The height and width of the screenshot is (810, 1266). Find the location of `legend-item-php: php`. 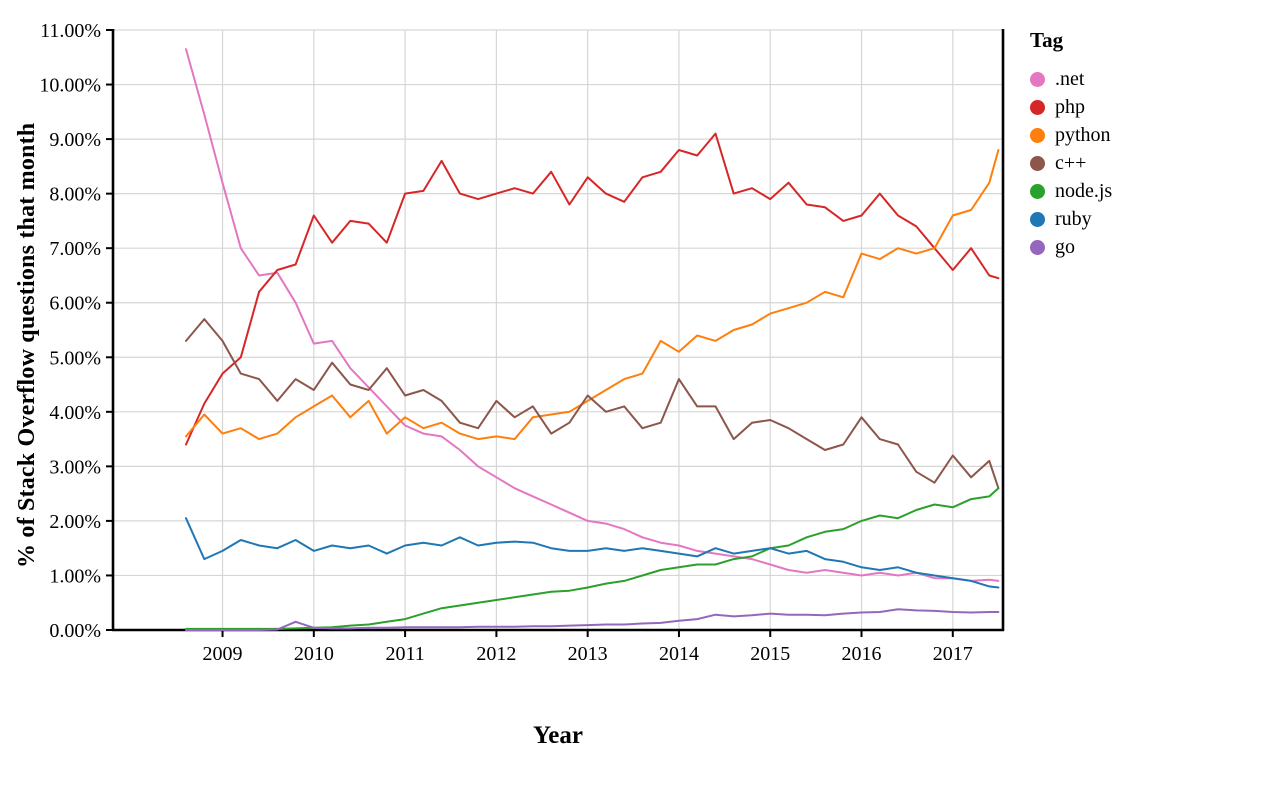

legend-item-php: php is located at coordinates (1071, 107).